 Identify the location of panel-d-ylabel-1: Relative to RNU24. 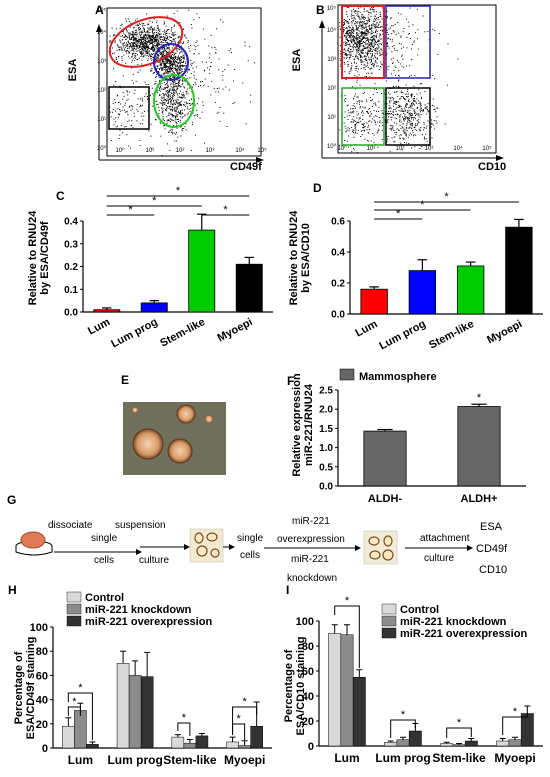
(294, 258).